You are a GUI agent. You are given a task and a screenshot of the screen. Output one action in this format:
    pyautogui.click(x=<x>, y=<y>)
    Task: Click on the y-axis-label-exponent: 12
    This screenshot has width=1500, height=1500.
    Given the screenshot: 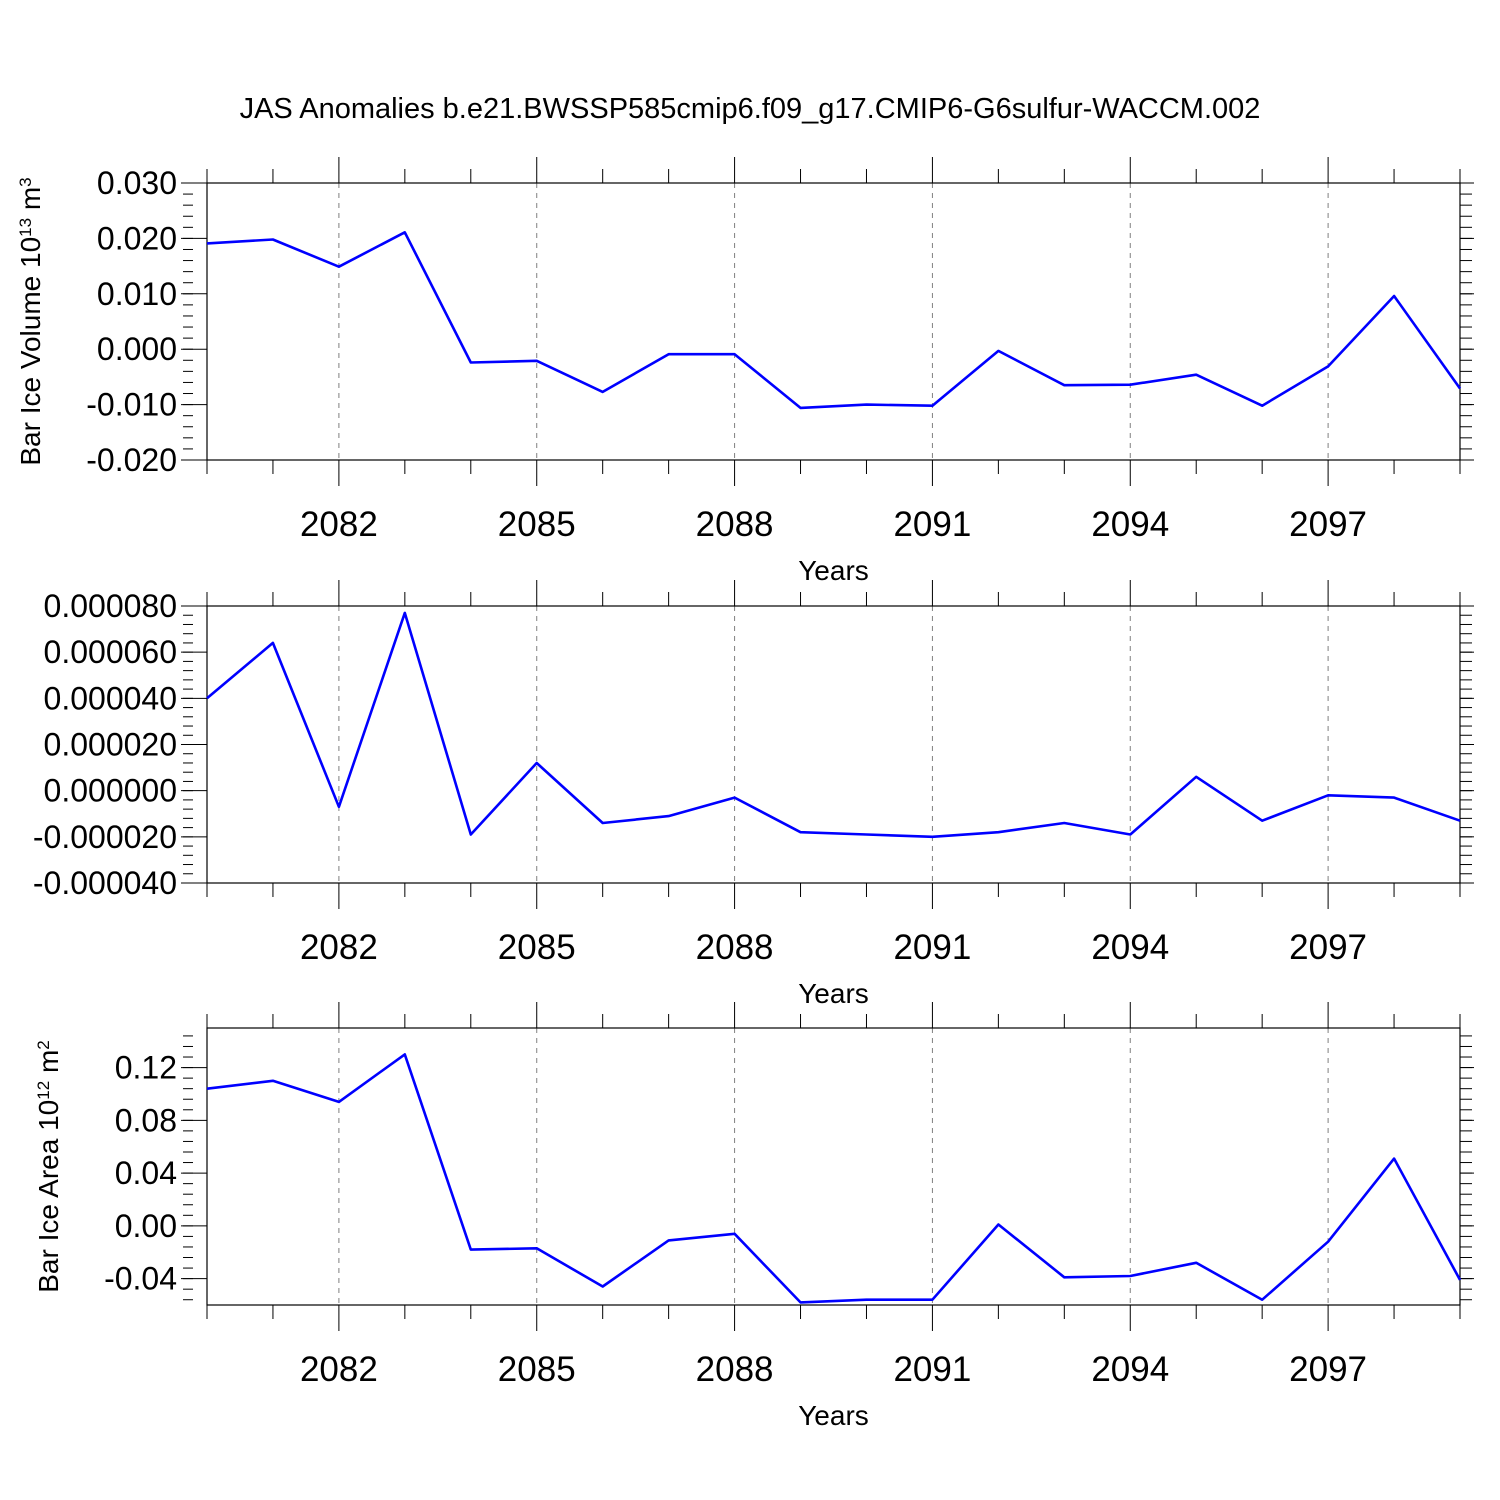 What is the action you would take?
    pyautogui.click(x=43, y=1090)
    